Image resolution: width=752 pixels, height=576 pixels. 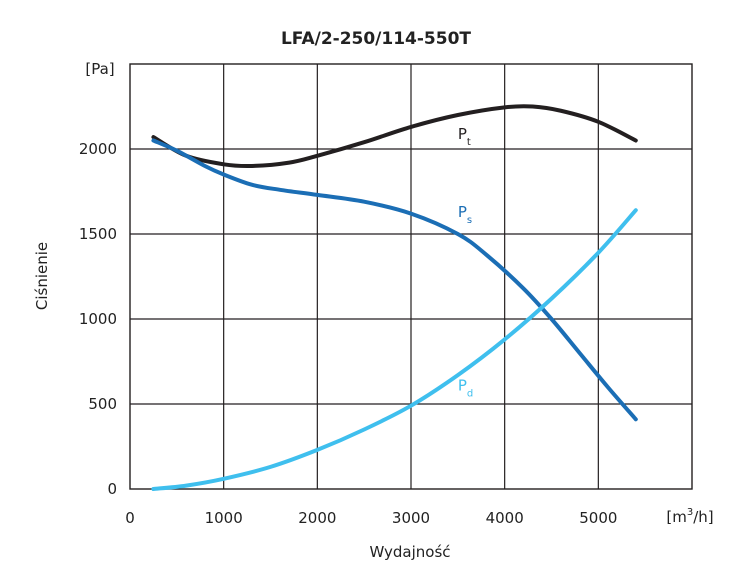 I want to click on x-axis-unit-start: [m, so click(x=676, y=517).